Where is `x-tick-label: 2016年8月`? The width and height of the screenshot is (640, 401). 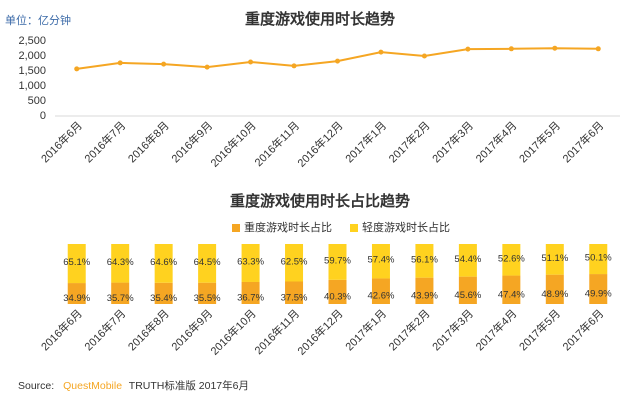
x-tick-label: 2016年8月 is located at coordinates (148, 141).